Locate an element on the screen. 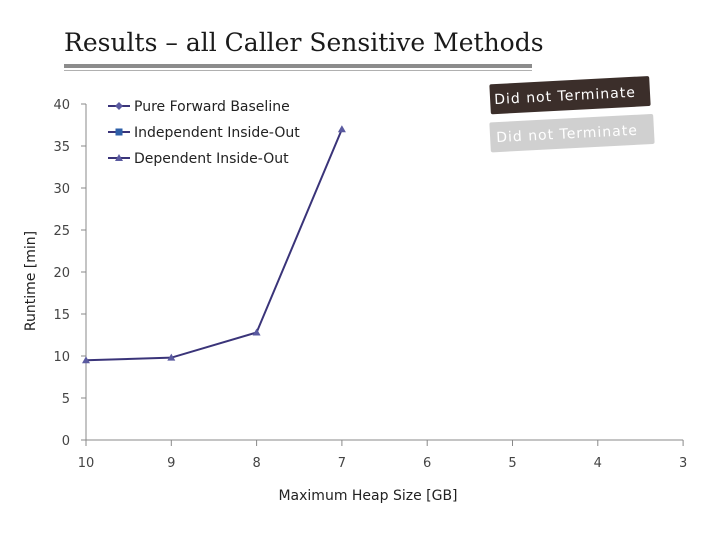 Image resolution: width=720 pixels, height=540 pixels. y-tick-label: 40 is located at coordinates (61, 105).